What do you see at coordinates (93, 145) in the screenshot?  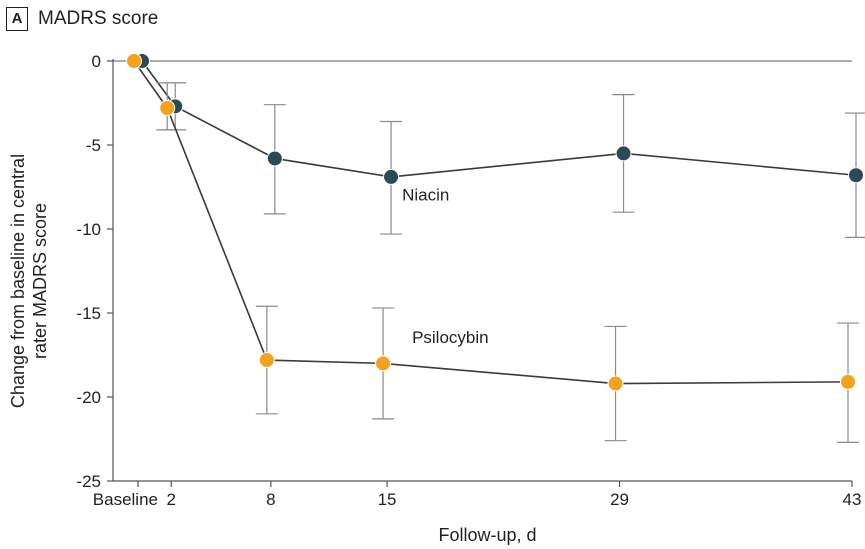 I see `y-tick-label: -5` at bounding box center [93, 145].